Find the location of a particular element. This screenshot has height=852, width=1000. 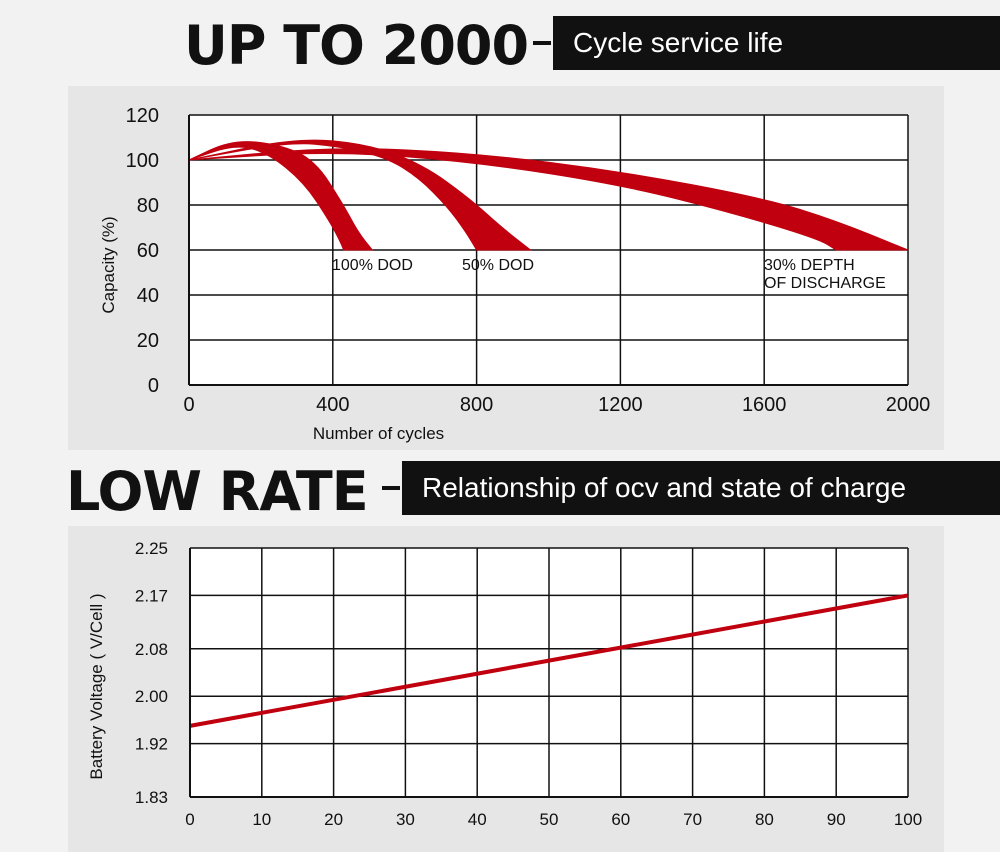

y-tick-label: 20 is located at coordinates (148, 341).